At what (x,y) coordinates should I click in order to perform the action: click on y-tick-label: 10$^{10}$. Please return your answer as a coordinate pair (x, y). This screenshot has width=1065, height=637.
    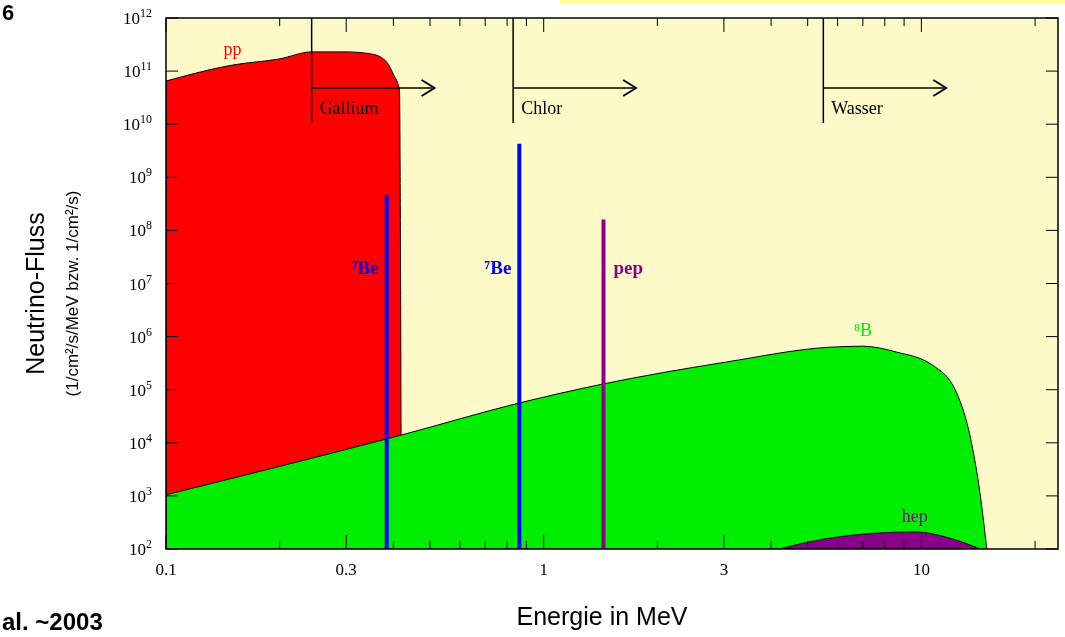
    Looking at the image, I should click on (138, 123).